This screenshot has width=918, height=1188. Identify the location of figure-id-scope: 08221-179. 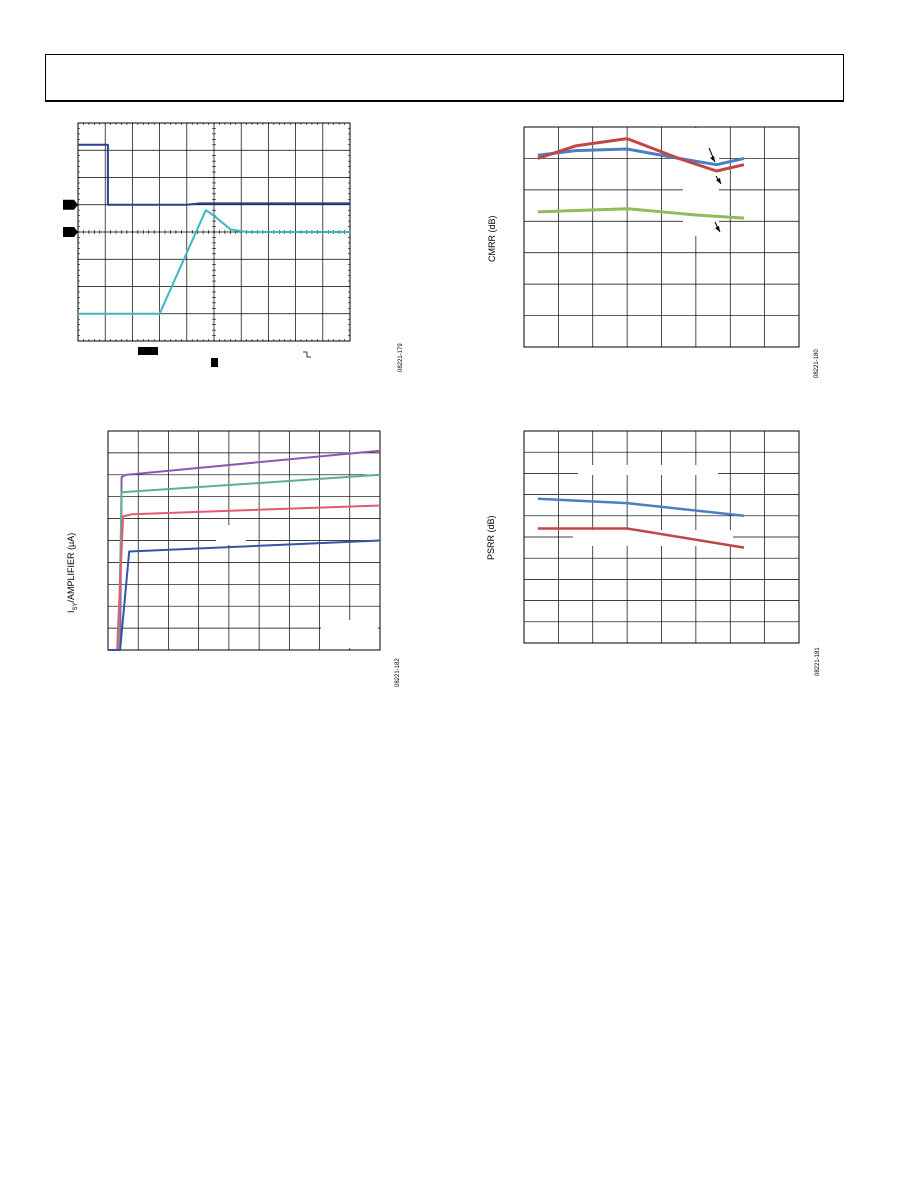
(401, 357).